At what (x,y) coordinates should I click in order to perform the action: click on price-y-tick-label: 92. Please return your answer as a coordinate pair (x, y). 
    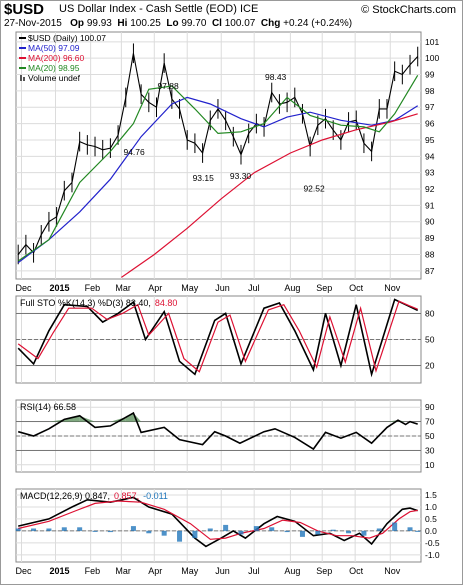
    Looking at the image, I should click on (430, 189).